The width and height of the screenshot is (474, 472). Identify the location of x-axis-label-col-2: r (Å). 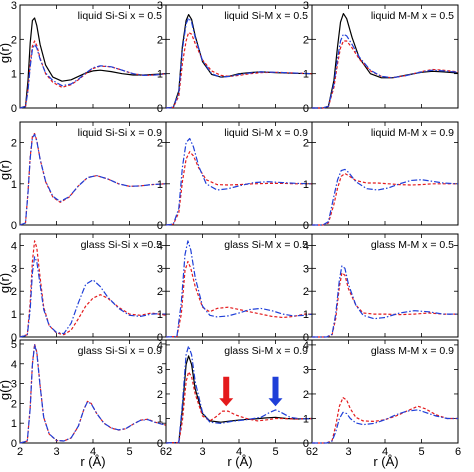
(239, 461).